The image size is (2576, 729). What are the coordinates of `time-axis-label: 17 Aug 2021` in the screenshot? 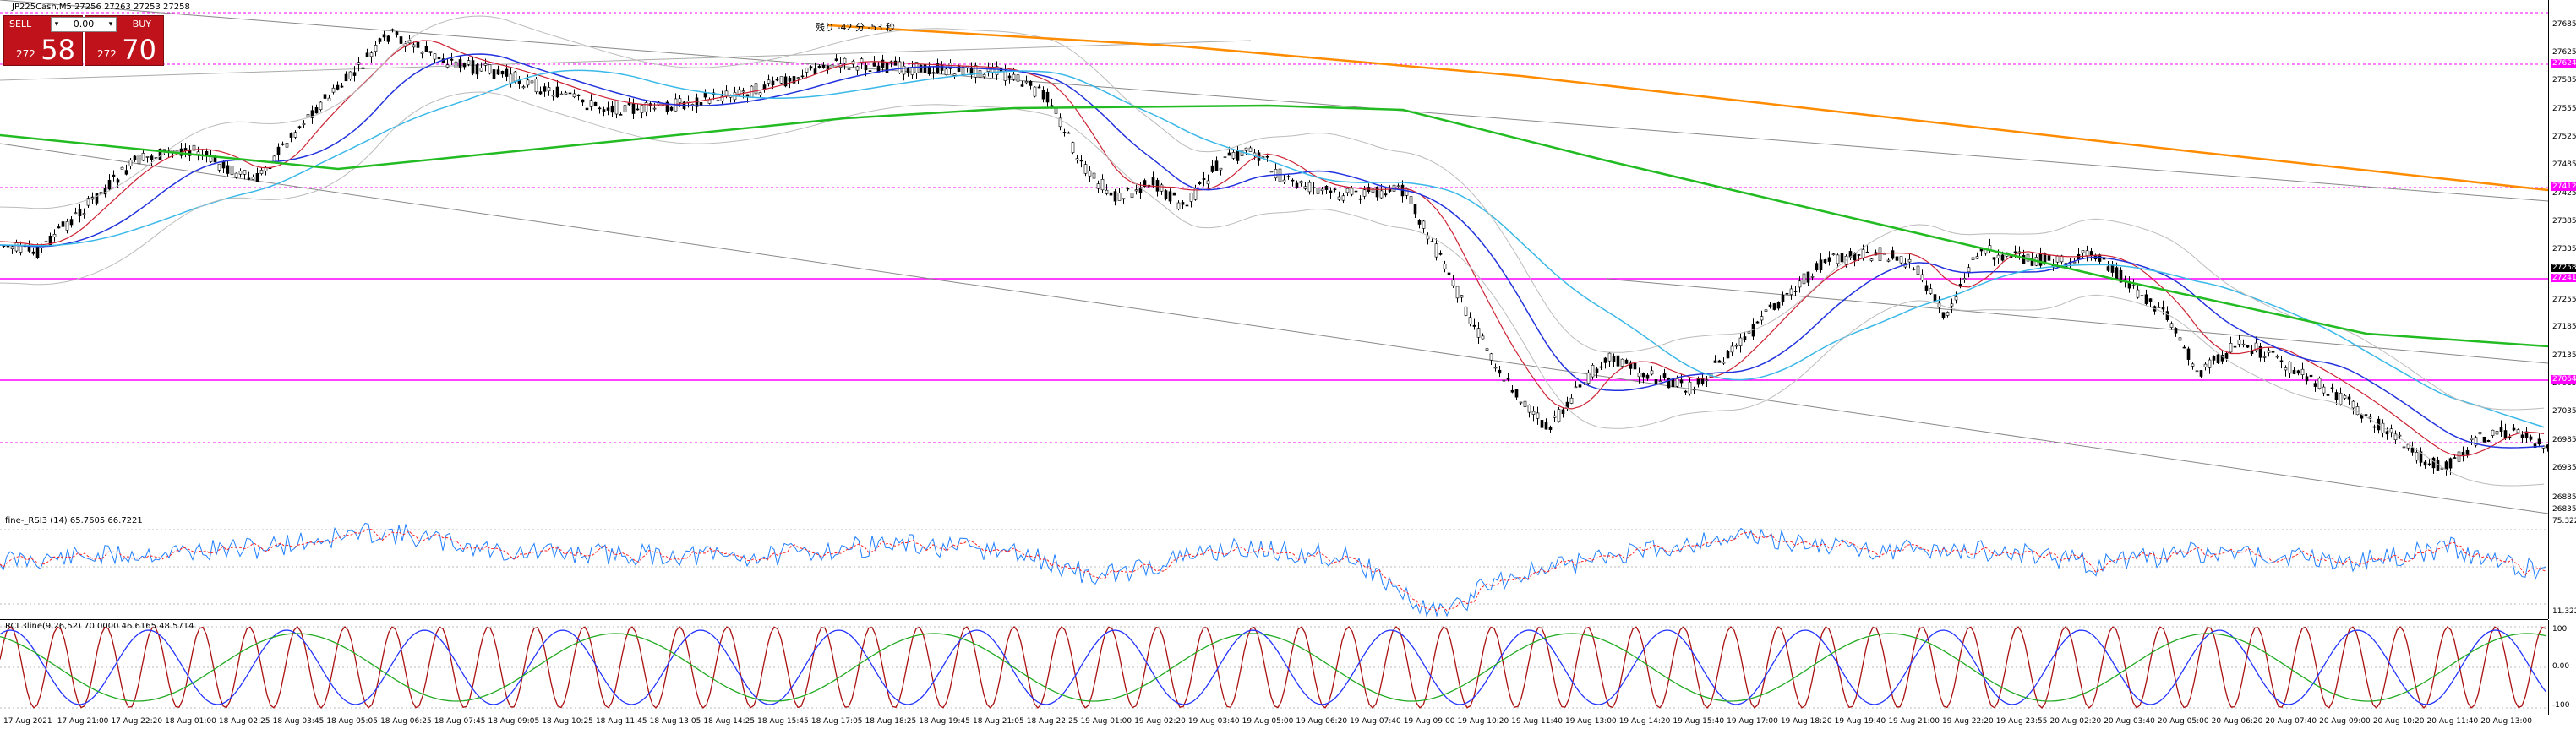 It's located at (27, 721).